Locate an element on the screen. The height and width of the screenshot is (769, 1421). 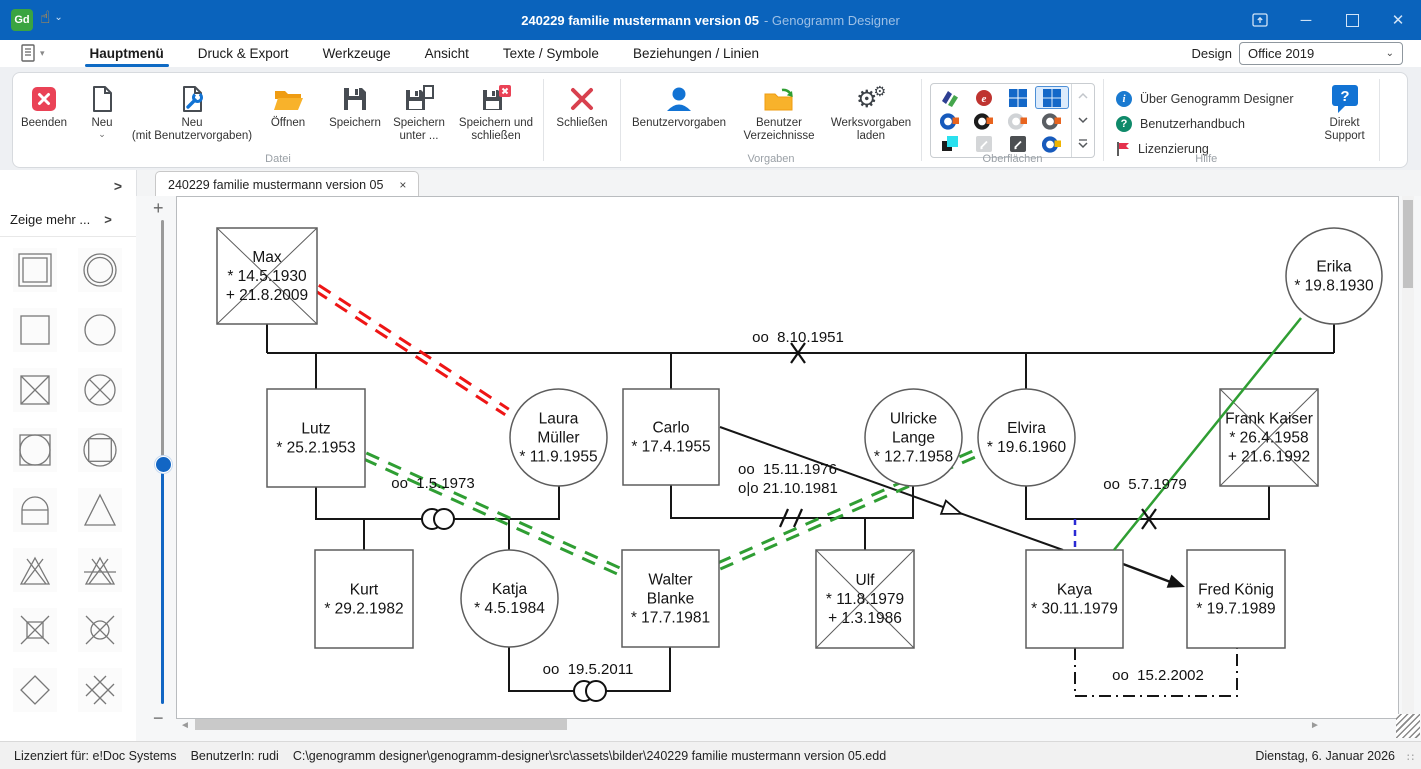
horizontal-scrollbar-thumb is located at coordinates (381, 724).